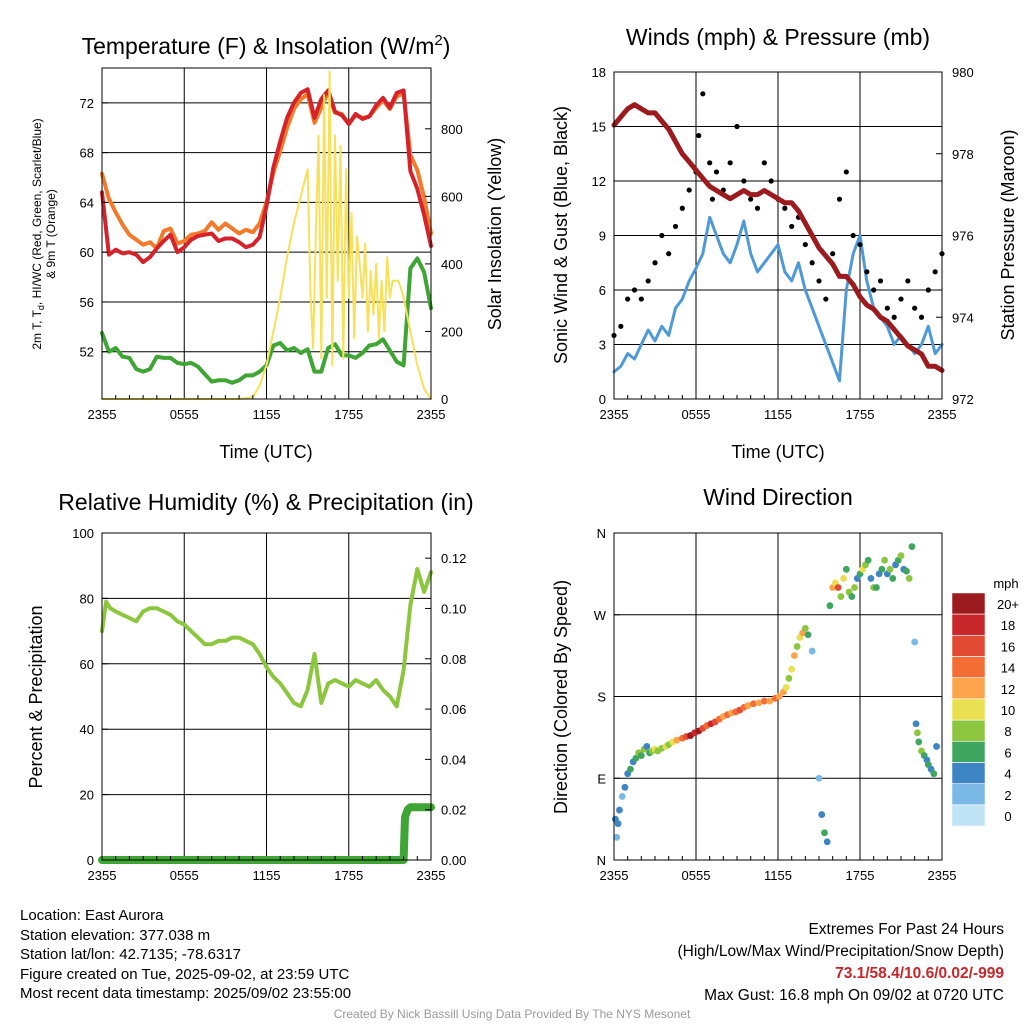 This screenshot has width=1024, height=1024. What do you see at coordinates (83, 533) in the screenshot?
I see `y-tick-label: 100` at bounding box center [83, 533].